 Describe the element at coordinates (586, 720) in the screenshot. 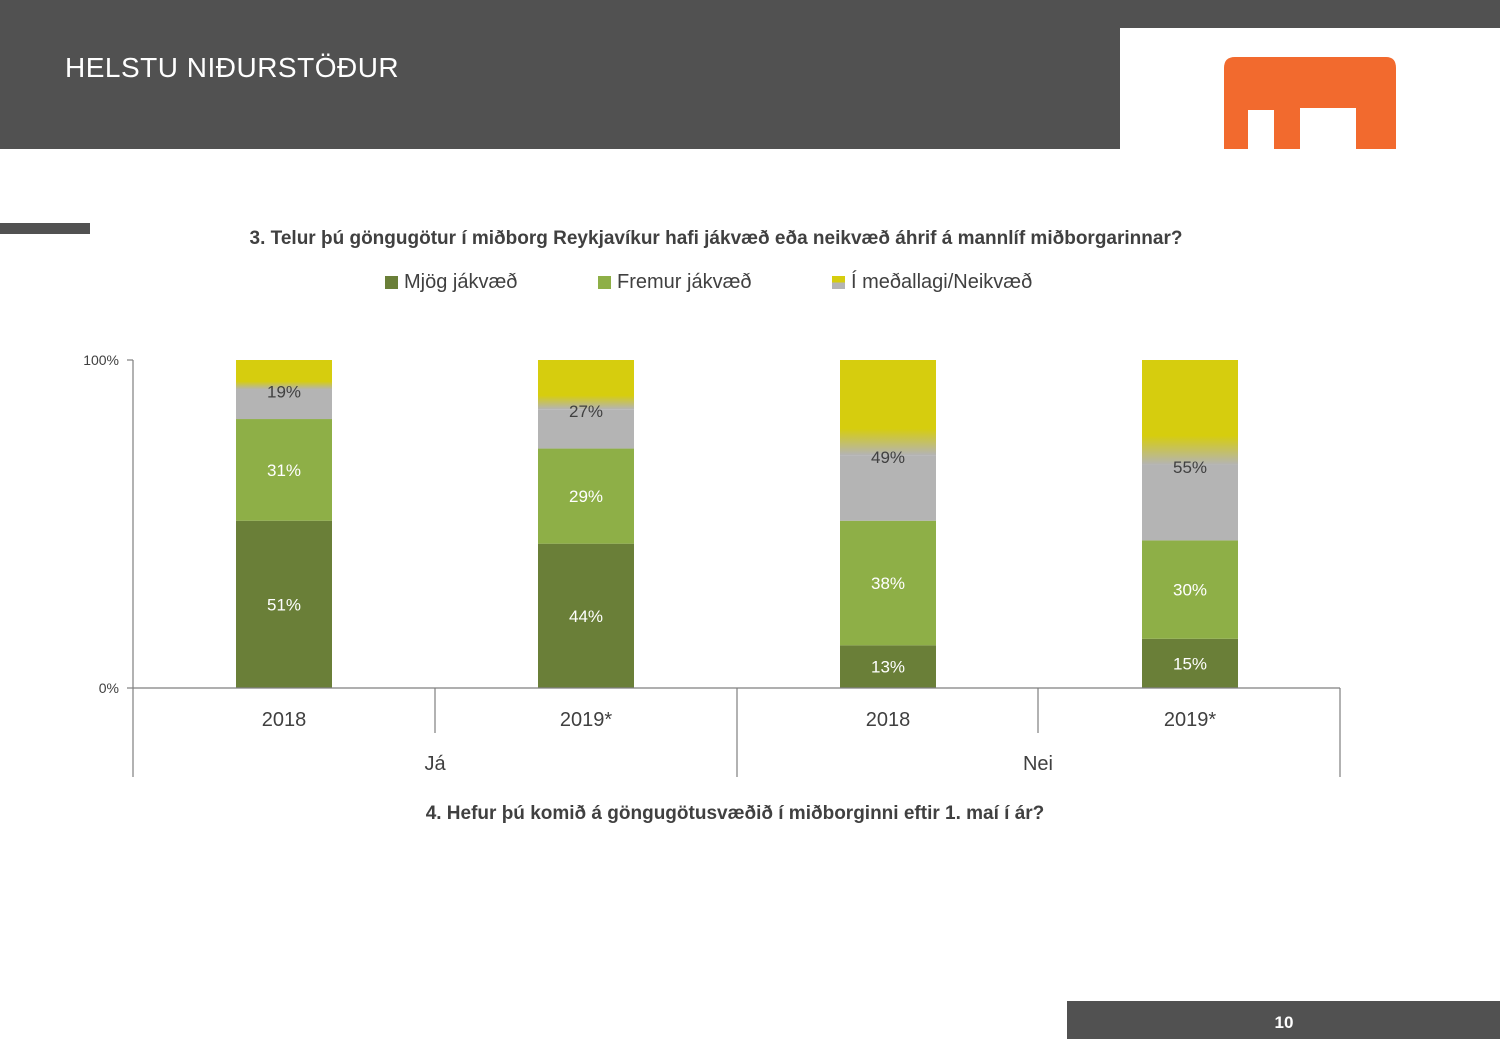

I see `x-tick-label-1: 2019*` at that location.